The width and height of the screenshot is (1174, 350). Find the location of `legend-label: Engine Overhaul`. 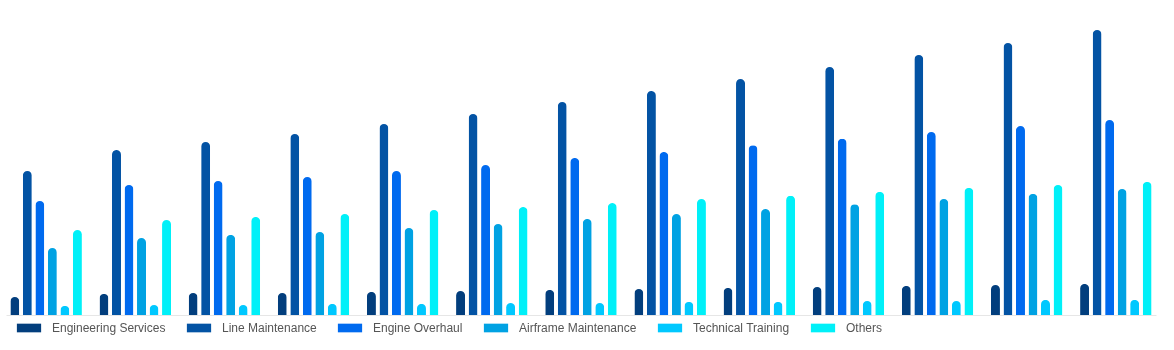

legend-label: Engine Overhaul is located at coordinates (418, 328).